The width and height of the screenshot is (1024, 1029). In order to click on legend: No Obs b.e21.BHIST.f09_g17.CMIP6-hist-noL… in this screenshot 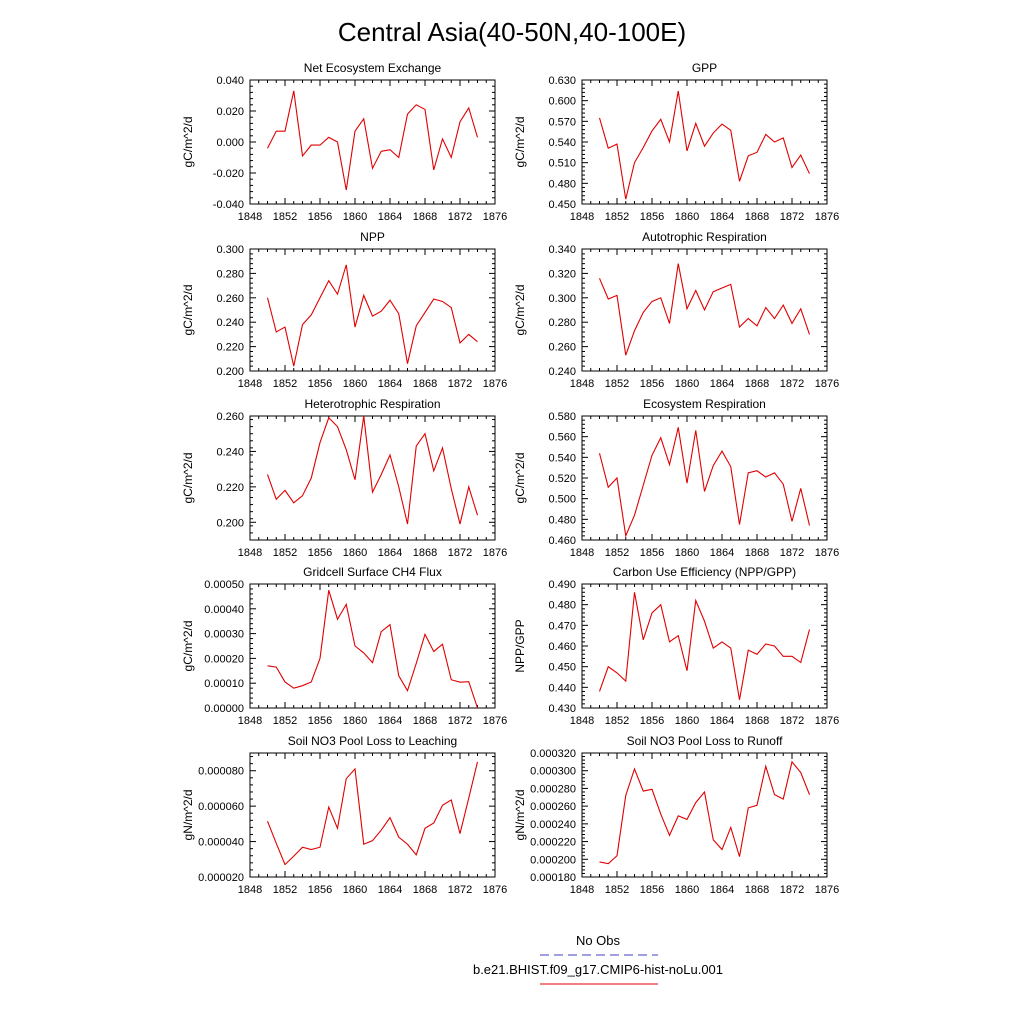, I will do `click(598, 959)`.